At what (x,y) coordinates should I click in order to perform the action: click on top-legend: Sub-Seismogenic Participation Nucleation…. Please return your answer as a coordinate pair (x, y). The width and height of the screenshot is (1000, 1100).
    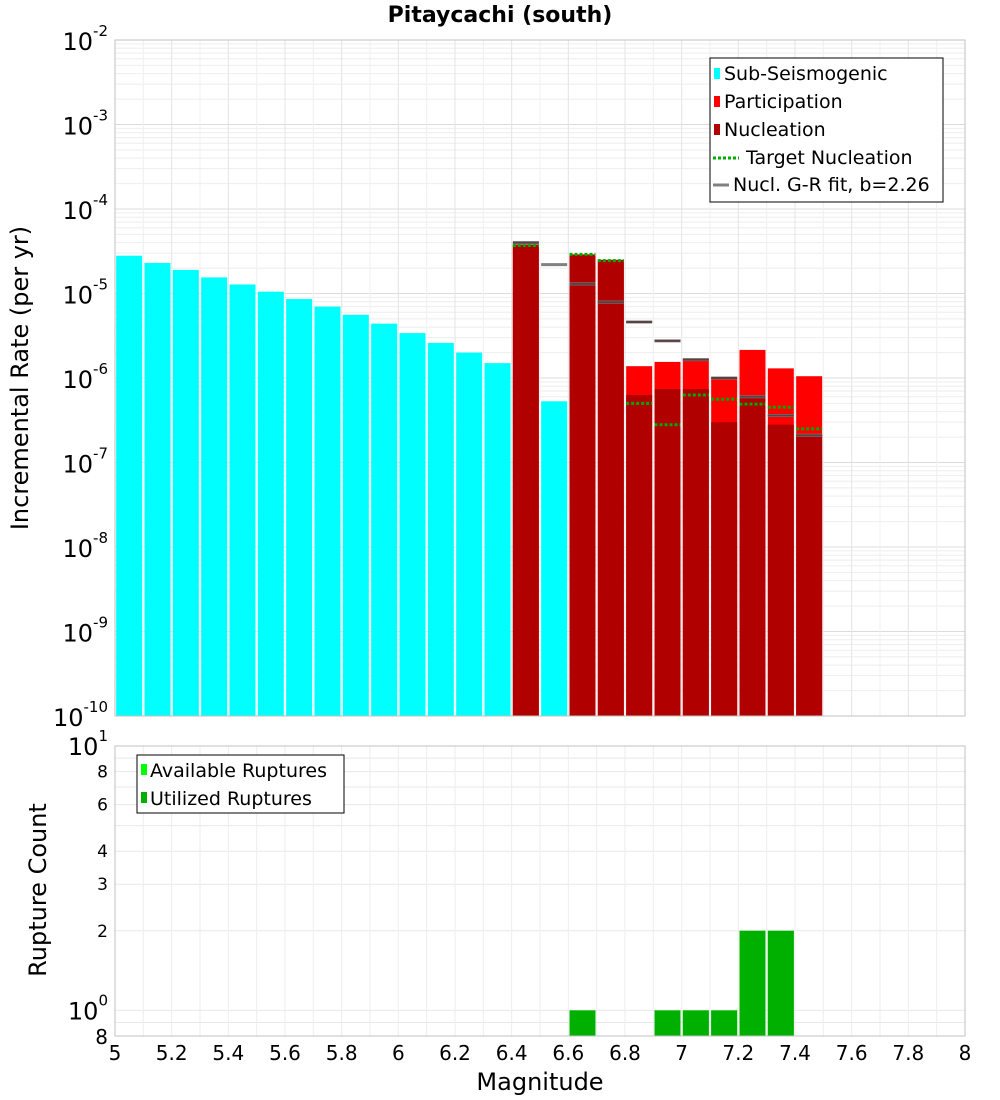
    Looking at the image, I should click on (826, 130).